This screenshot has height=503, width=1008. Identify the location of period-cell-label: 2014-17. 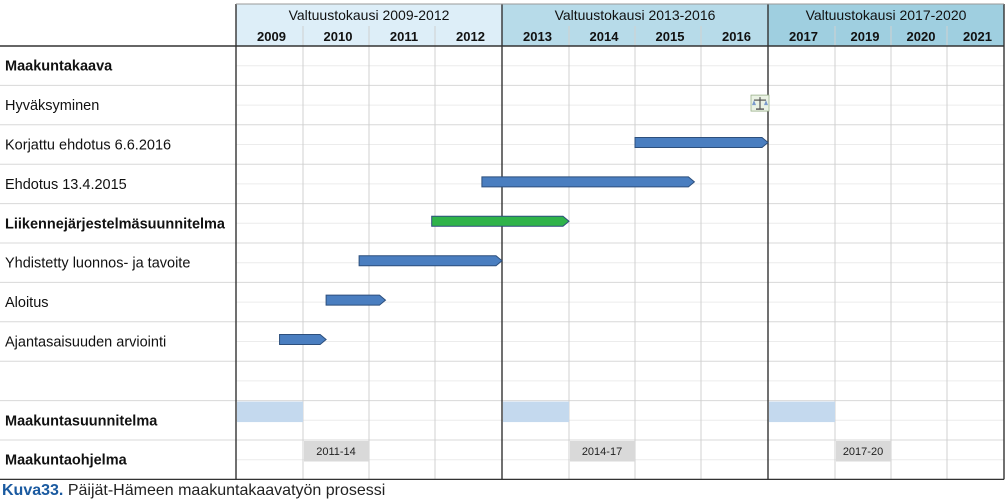
(602, 452).